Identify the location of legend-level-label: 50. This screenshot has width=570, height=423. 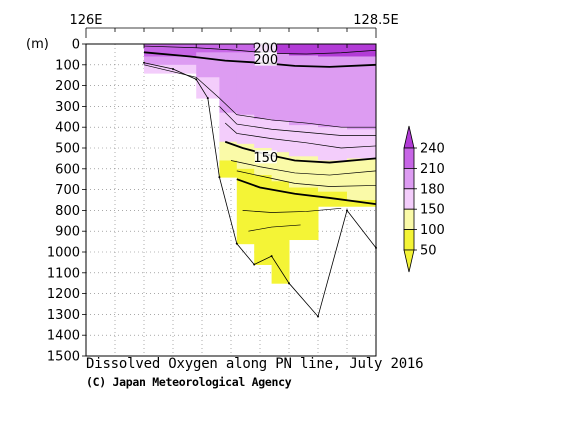
(428, 251).